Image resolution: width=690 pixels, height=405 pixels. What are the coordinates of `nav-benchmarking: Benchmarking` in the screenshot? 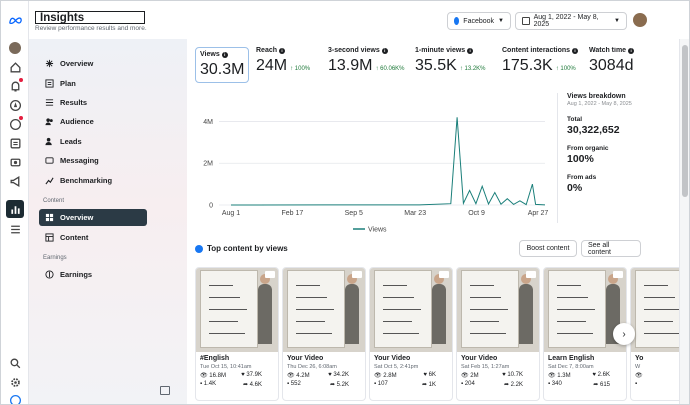 It's located at (93, 180).